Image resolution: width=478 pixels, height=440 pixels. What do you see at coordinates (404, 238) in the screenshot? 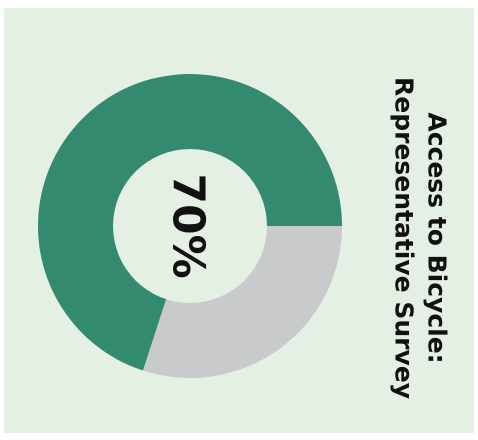
I see `chart-title-line-2: Representative Survey` at bounding box center [404, 238].